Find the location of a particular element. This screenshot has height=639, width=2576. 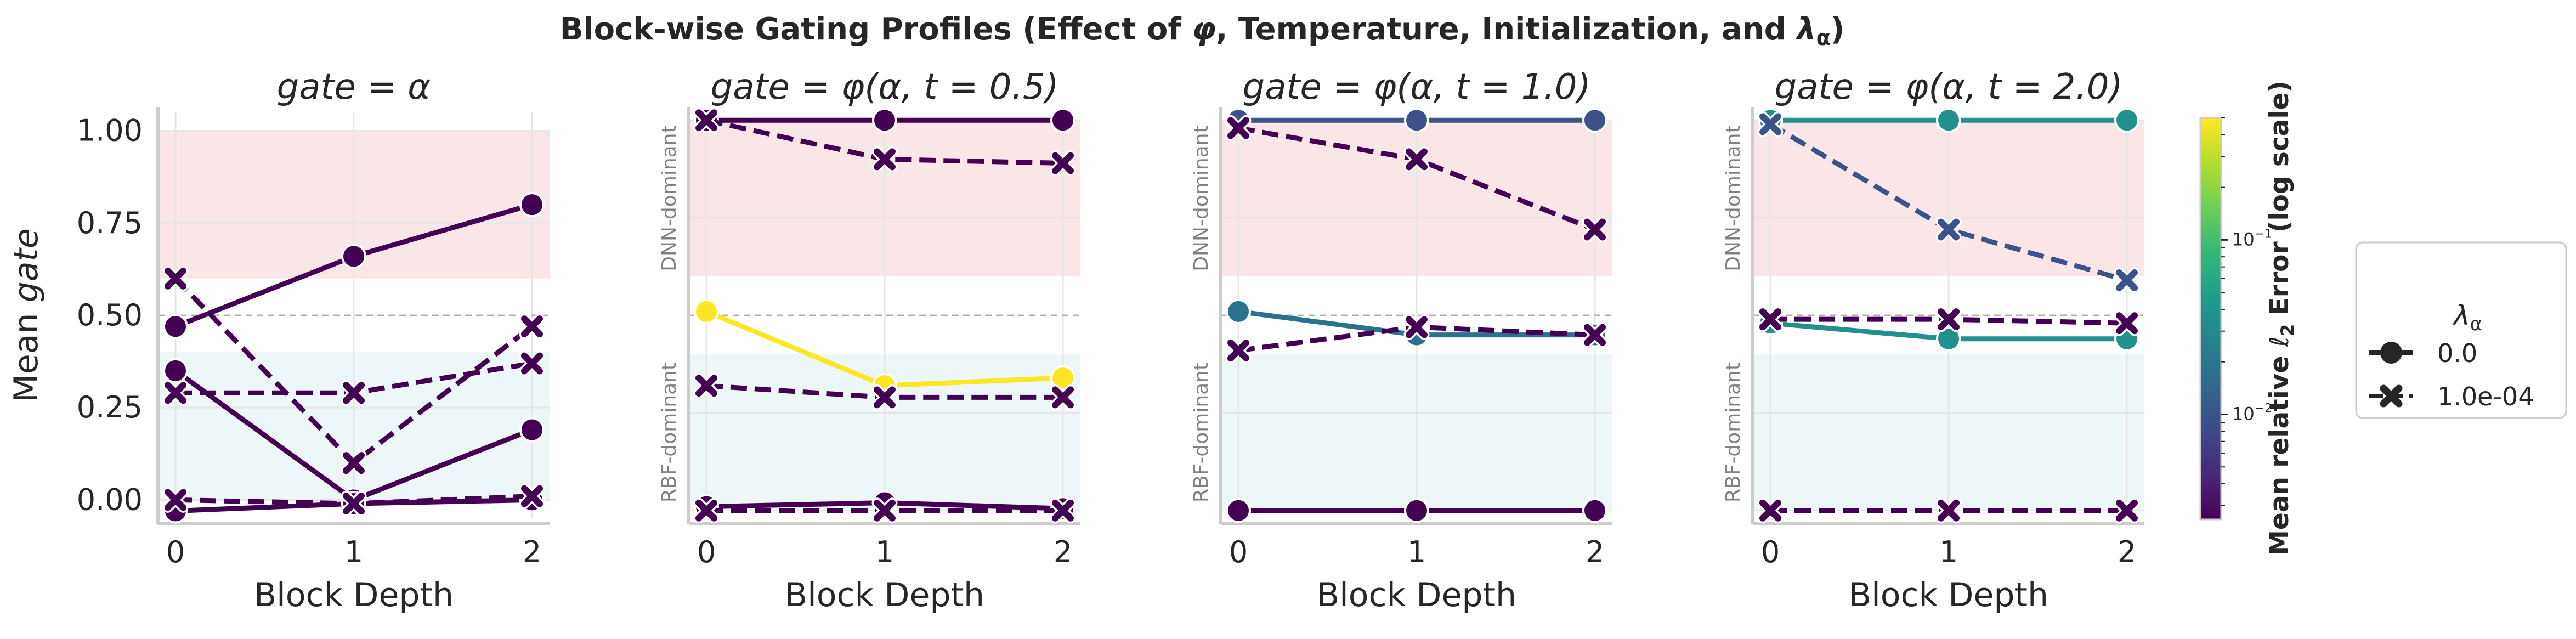

legend: λα 0.0 1.0e-04 is located at coordinates (2461, 330).